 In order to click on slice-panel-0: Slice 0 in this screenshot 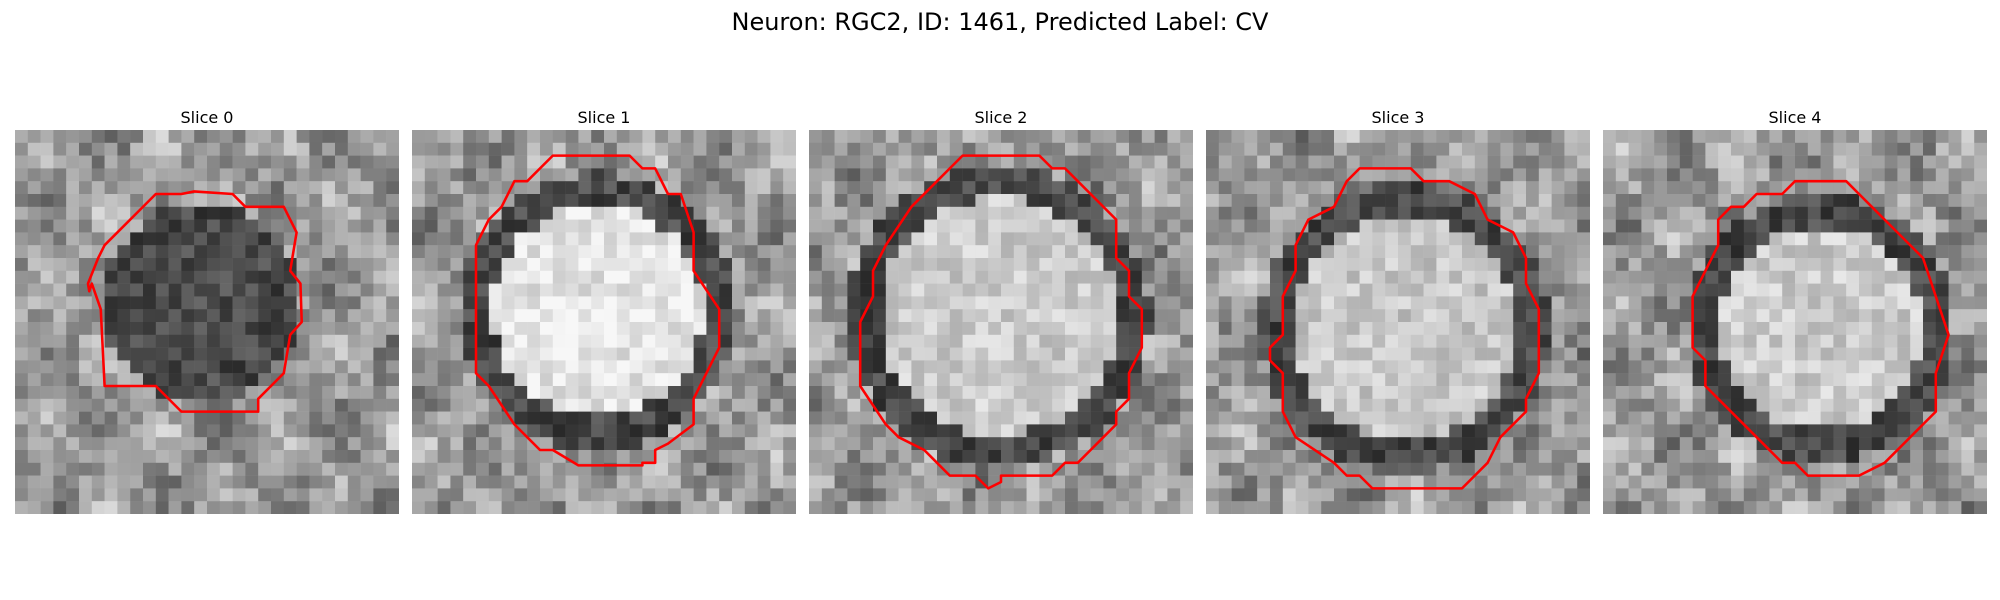, I will do `click(207, 311)`.